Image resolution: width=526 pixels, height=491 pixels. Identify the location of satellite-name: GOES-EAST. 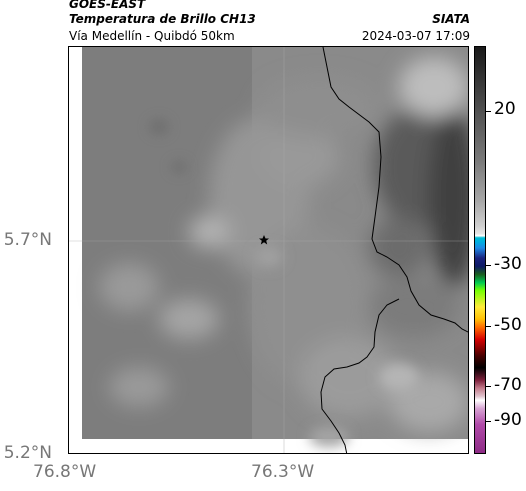
(107, 5).